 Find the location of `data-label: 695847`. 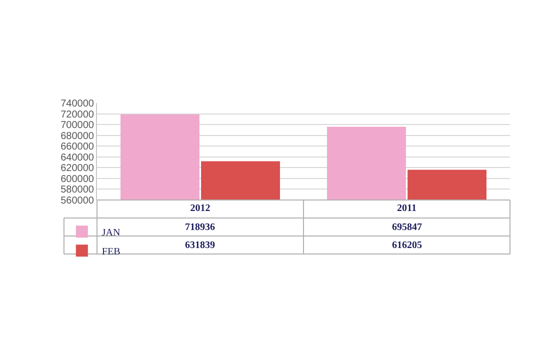

data-label: 695847 is located at coordinates (407, 227).